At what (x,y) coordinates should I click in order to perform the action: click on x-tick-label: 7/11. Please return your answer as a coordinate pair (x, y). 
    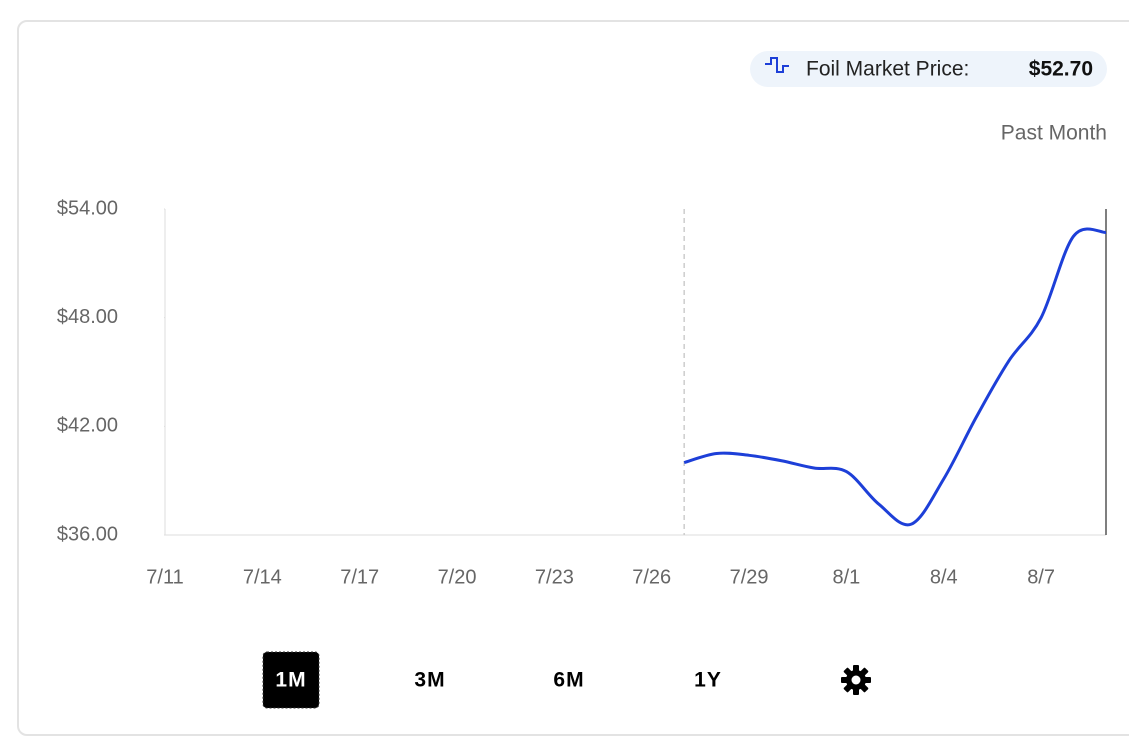
    Looking at the image, I should click on (164, 577).